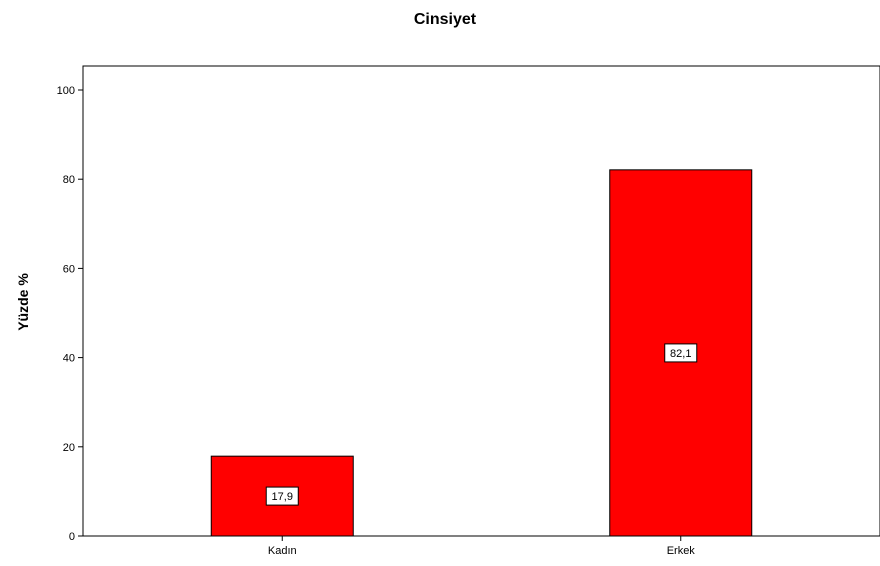 The width and height of the screenshot is (880, 566). I want to click on y-tick-label: 80, so click(69, 180).